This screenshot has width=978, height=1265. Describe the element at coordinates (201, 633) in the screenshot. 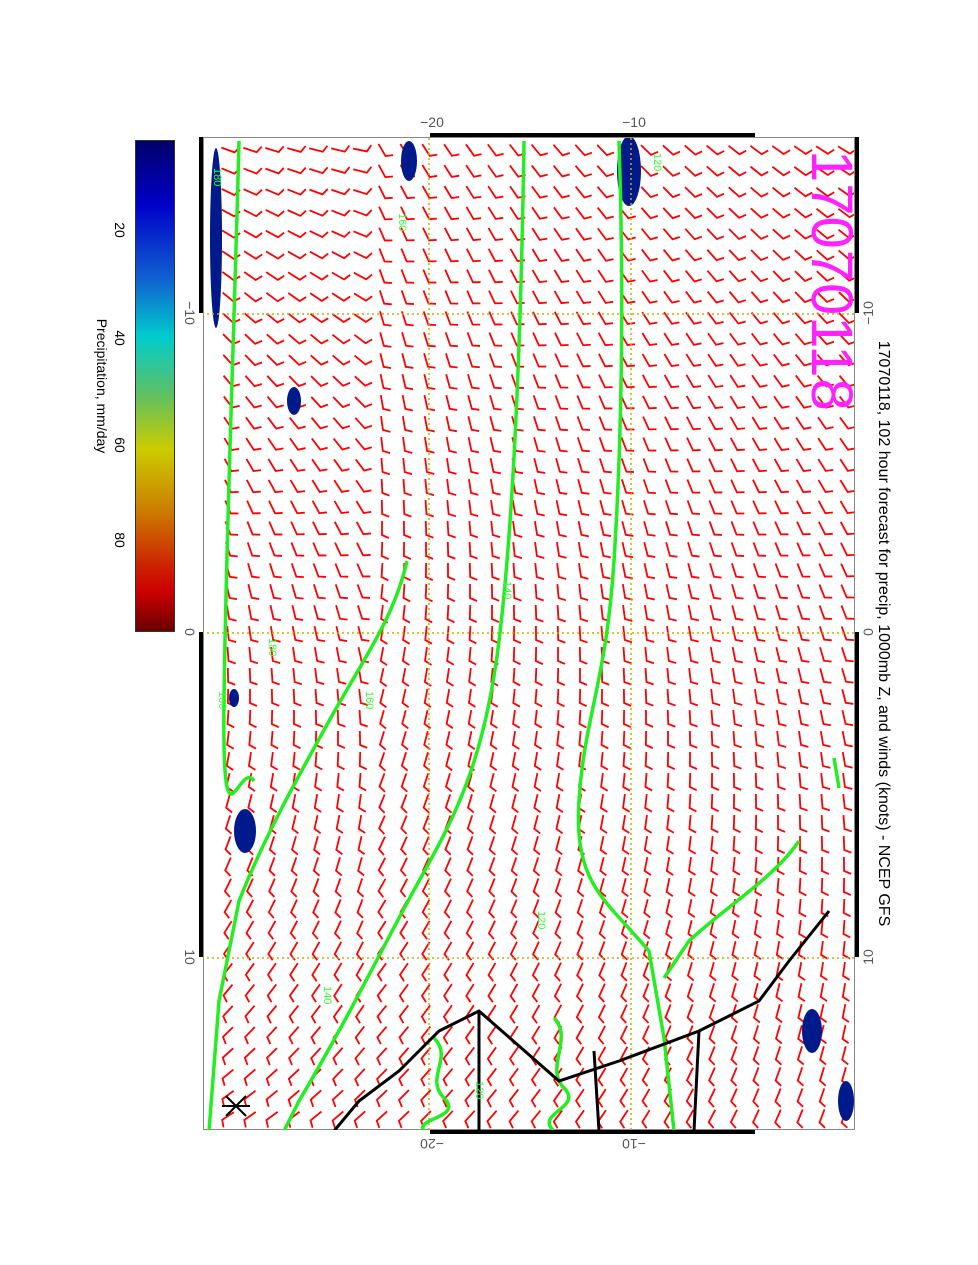

I see `axis-bar-bottom` at that location.